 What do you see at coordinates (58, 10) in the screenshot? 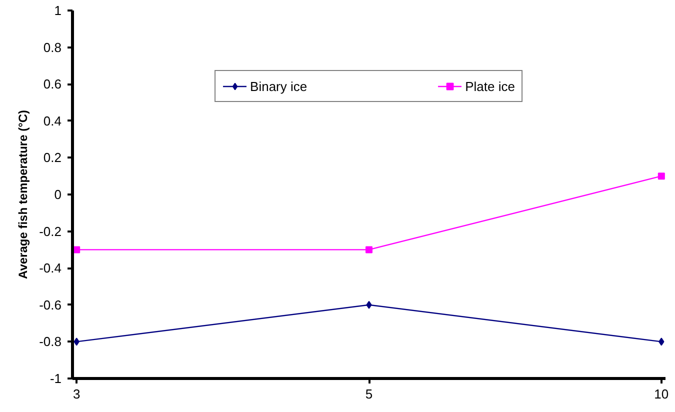
I see `y-tick-label: 1` at bounding box center [58, 10].